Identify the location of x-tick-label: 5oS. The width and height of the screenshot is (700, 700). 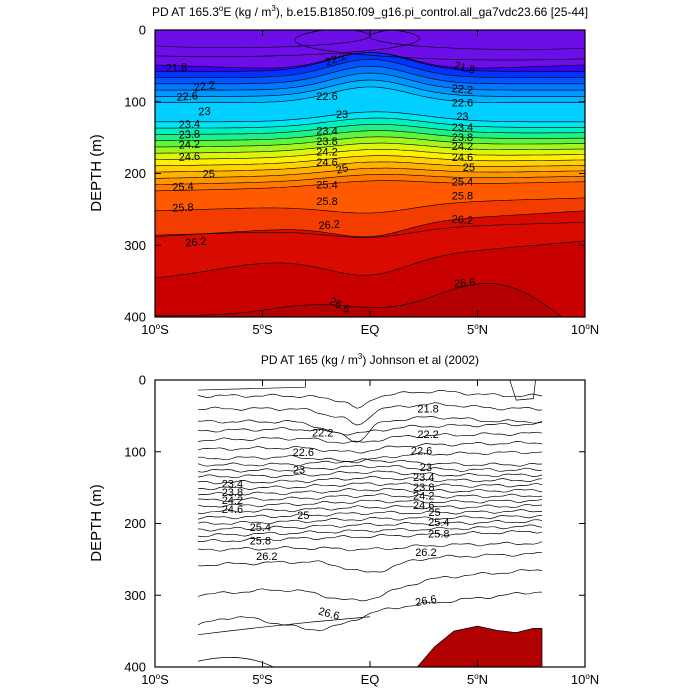
(262, 329).